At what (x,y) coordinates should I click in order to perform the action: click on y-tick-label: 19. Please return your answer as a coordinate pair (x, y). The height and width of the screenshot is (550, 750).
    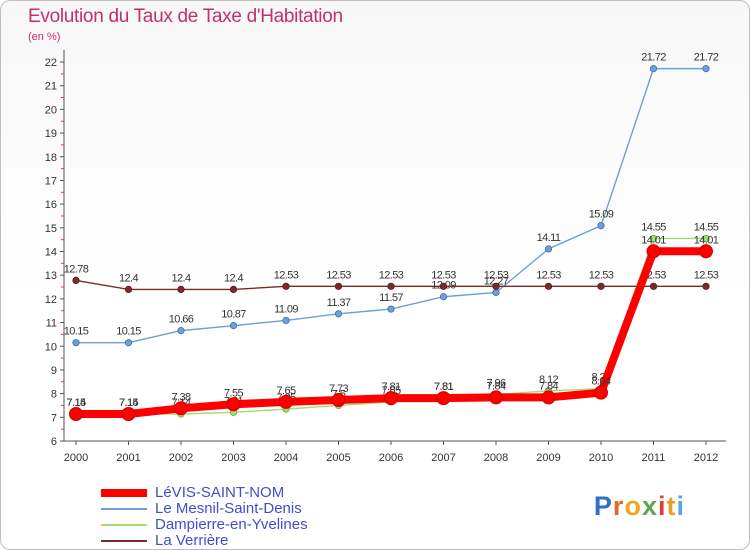
    Looking at the image, I should click on (51, 134).